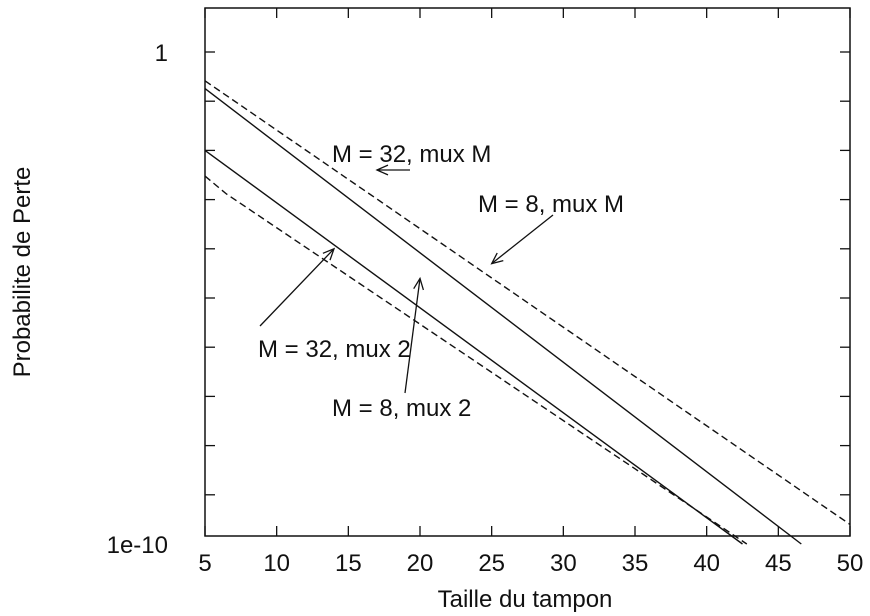 The width and height of the screenshot is (870, 616). What do you see at coordinates (411, 154) in the screenshot?
I see `annotation-label: M = 32, mux M` at bounding box center [411, 154].